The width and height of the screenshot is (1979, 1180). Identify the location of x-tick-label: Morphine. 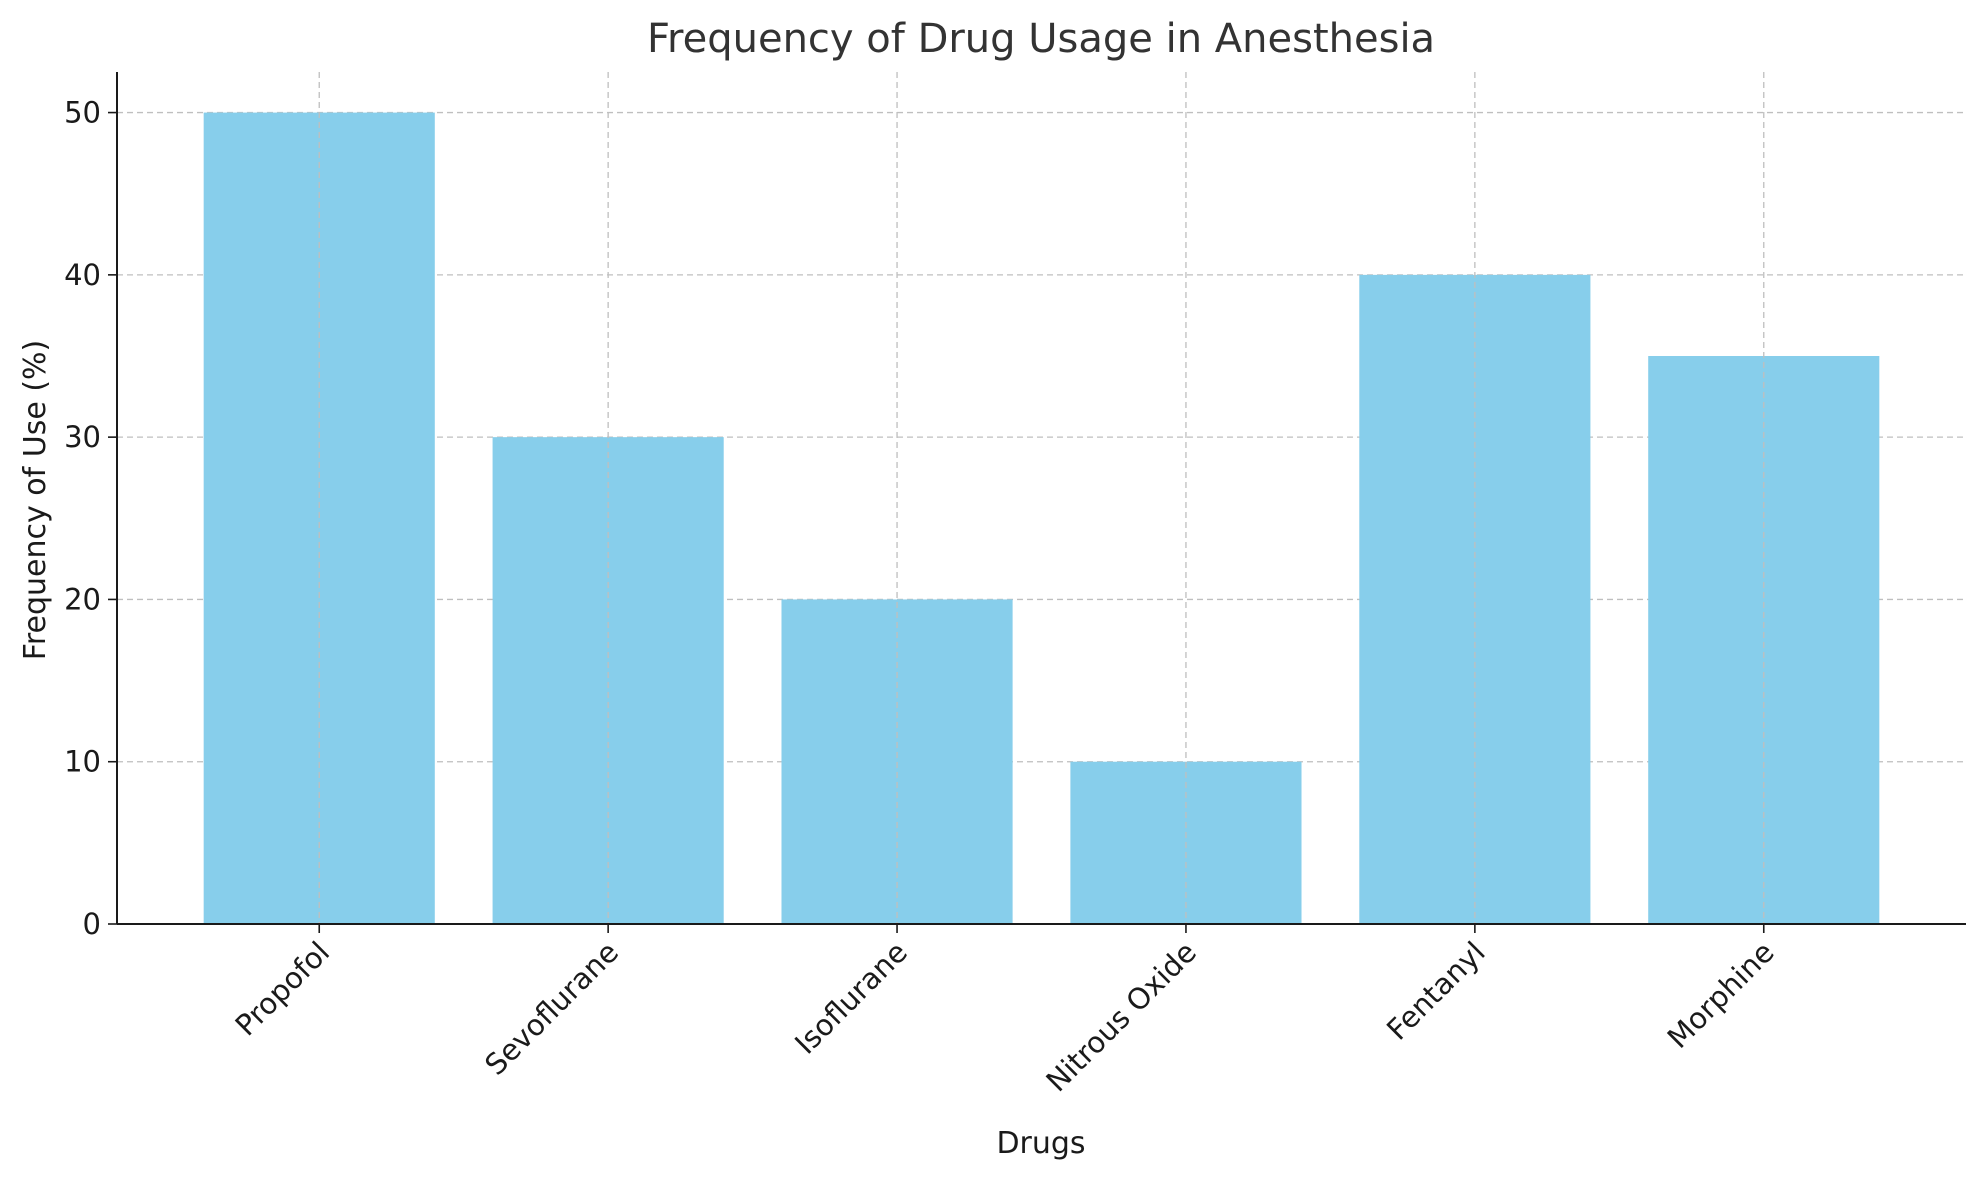
(1721, 995).